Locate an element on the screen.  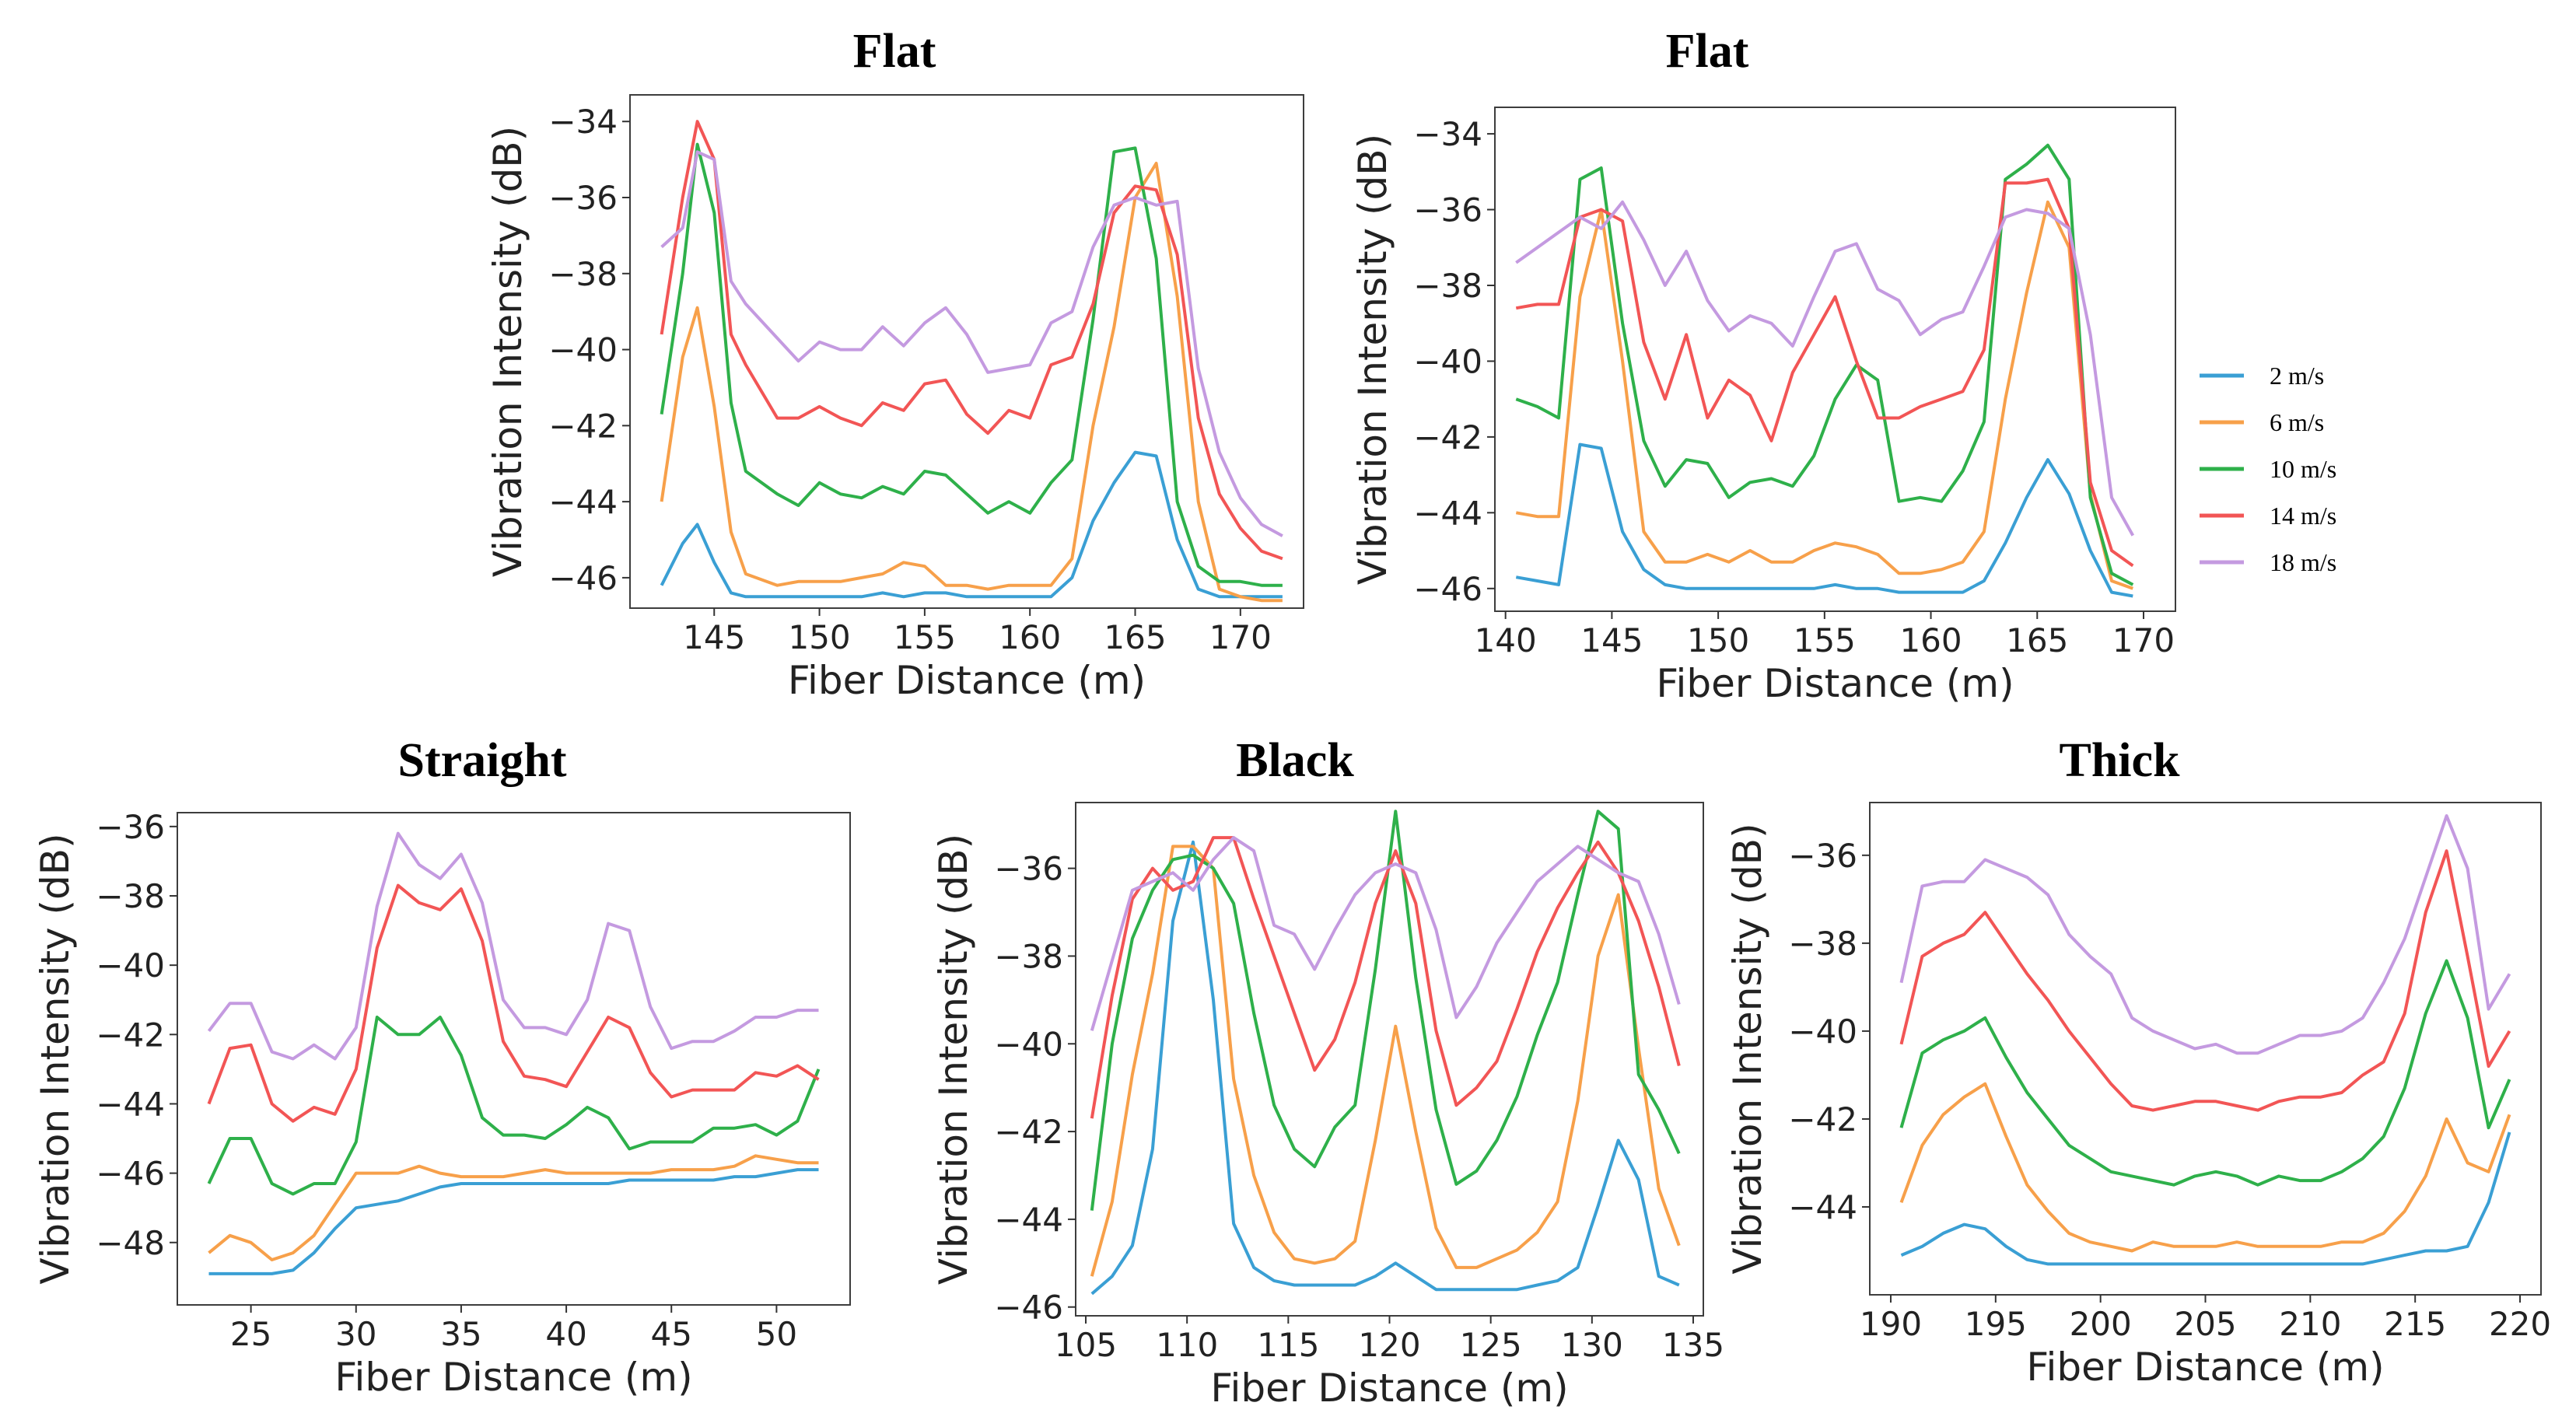
legend-label-18ms: 18 m/s is located at coordinates (2303, 562).